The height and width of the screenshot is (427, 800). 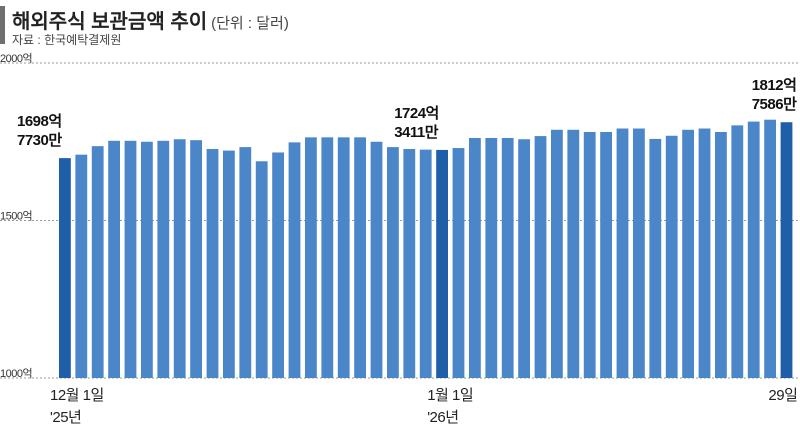 What do you see at coordinates (77, 395) in the screenshot?
I see `x-tick-label-0-0: 12월 1일` at bounding box center [77, 395].